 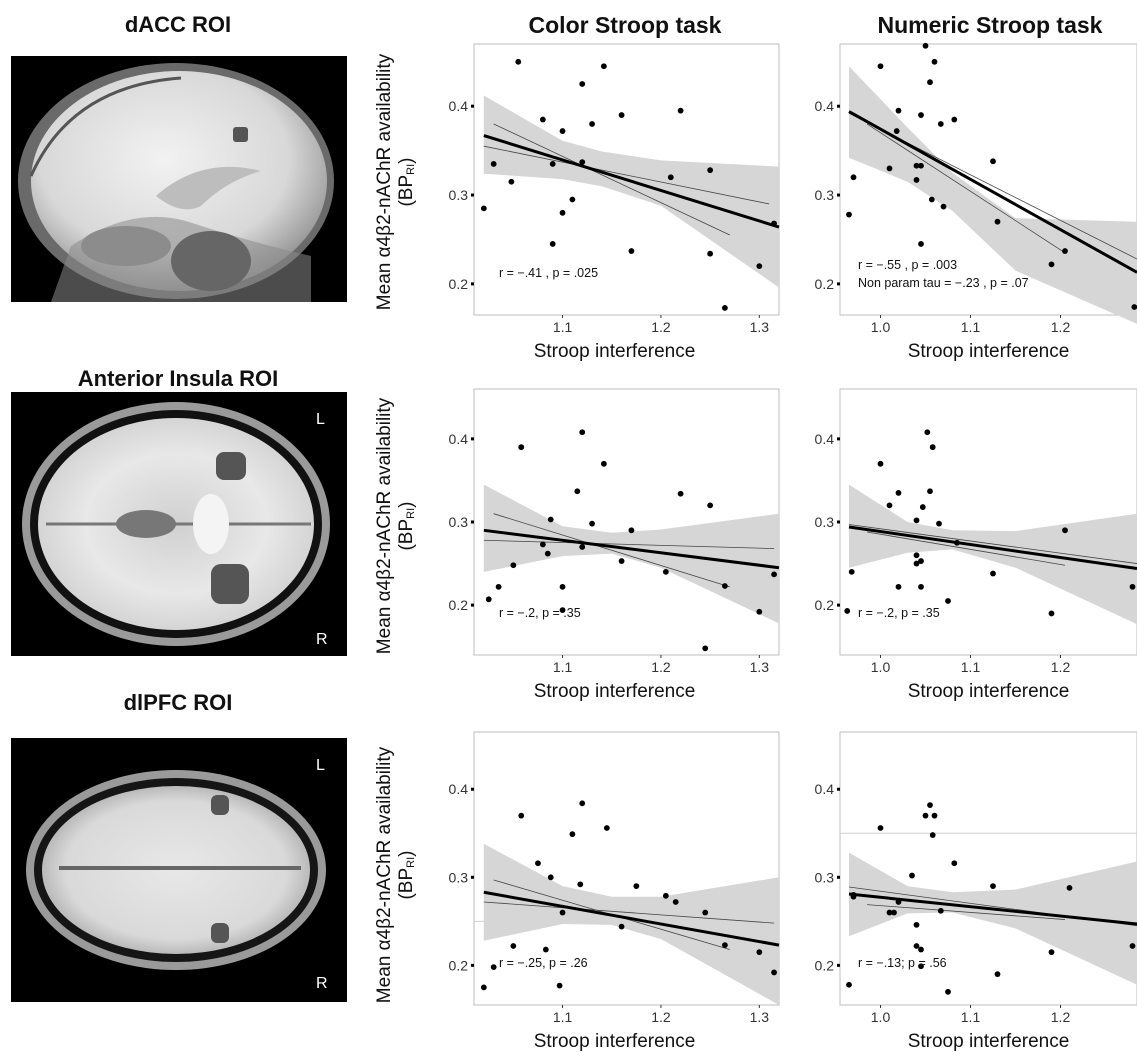 I want to click on panel-4-xtick-label-3: 1.2, so click(x=1061, y=667).